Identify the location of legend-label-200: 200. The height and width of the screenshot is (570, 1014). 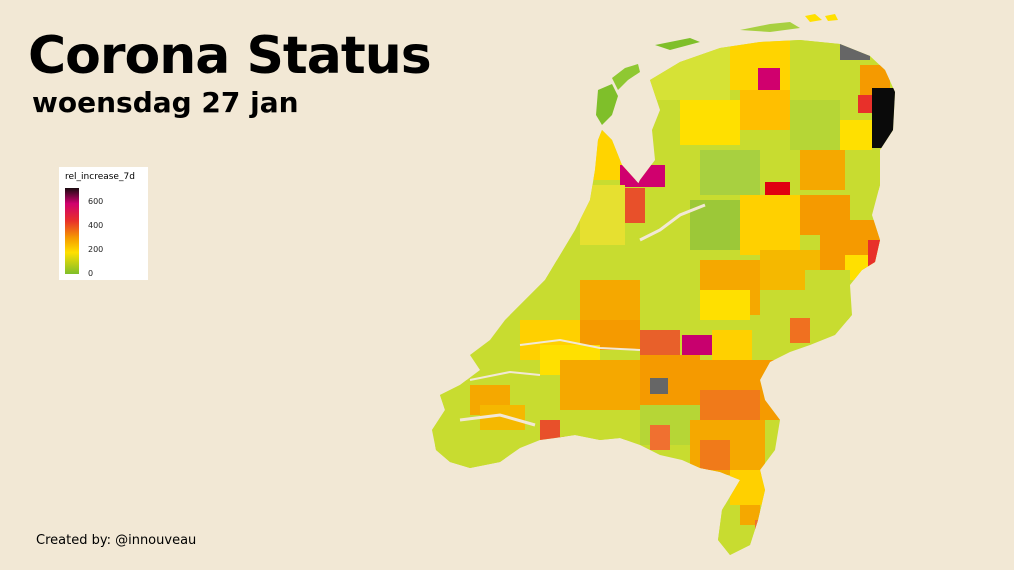
(96, 249).